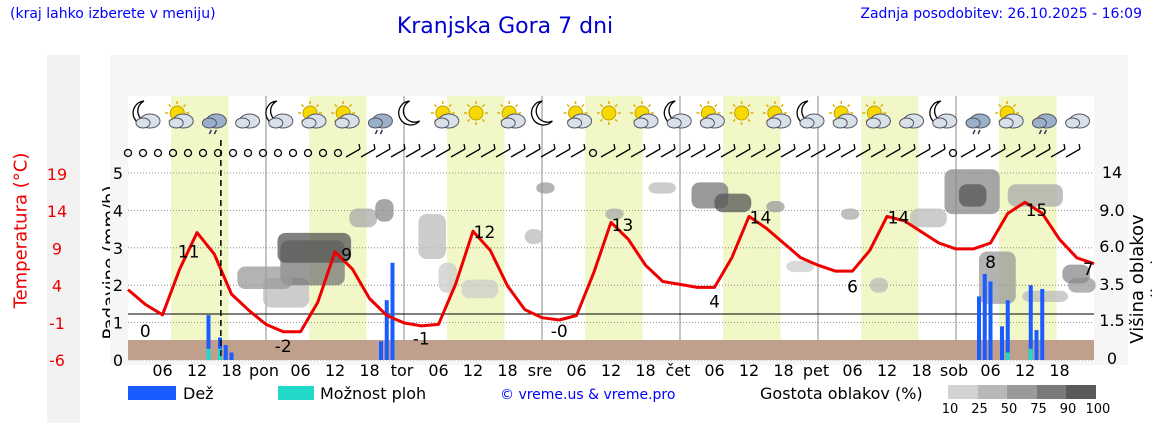 The width and height of the screenshot is (1152, 443). What do you see at coordinates (118, 210) in the screenshot?
I see `precipitation-tick: 4` at bounding box center [118, 210].